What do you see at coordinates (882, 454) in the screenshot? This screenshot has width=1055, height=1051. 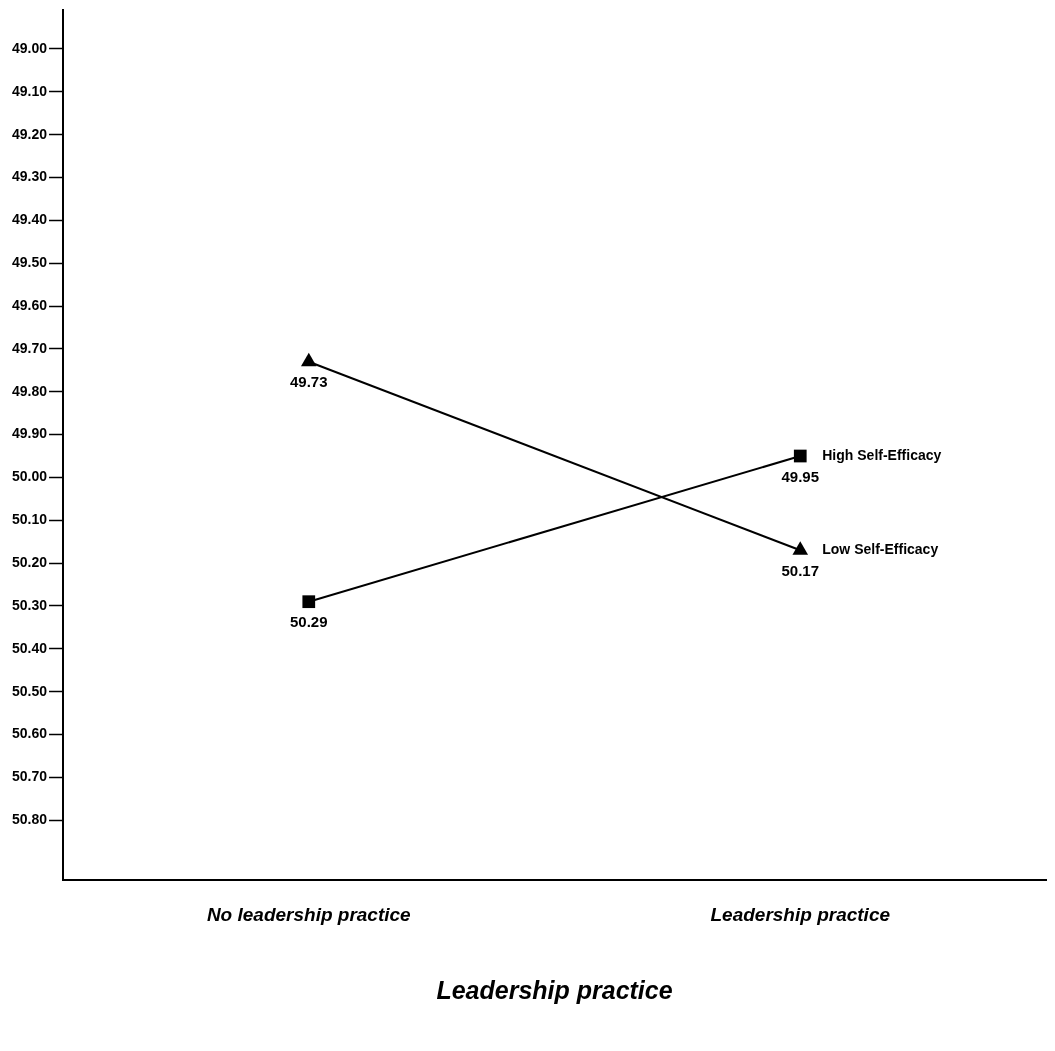 I see `series-label: High Self-Efficacy` at bounding box center [882, 454].